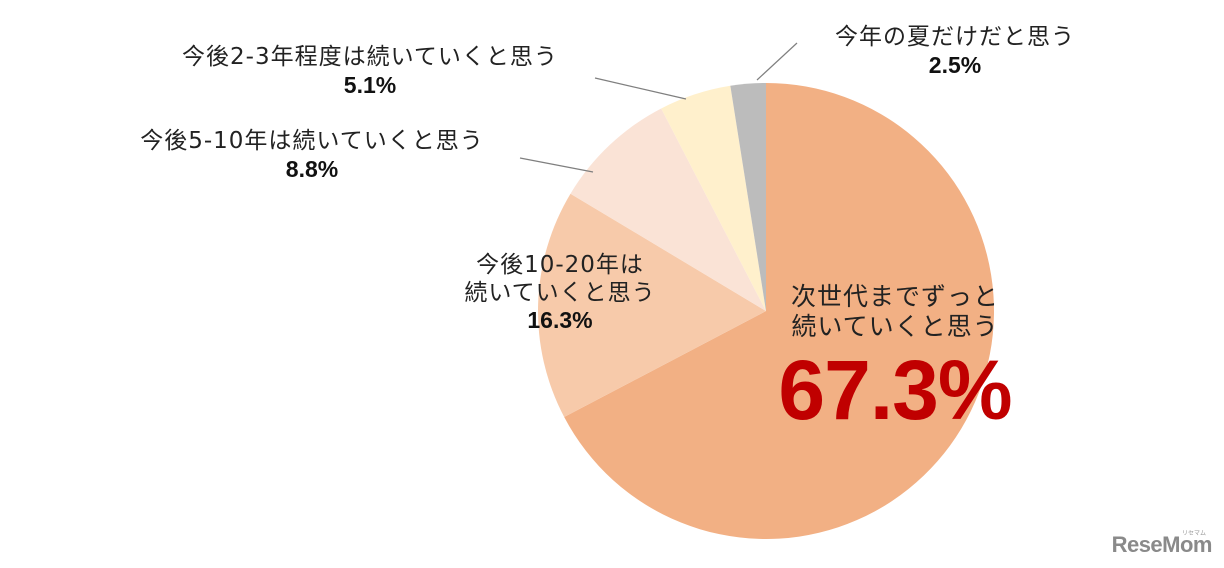 Image resolution: width=1224 pixels, height=568 pixels. I want to click on logo-text: ReseMom, so click(1162, 544).